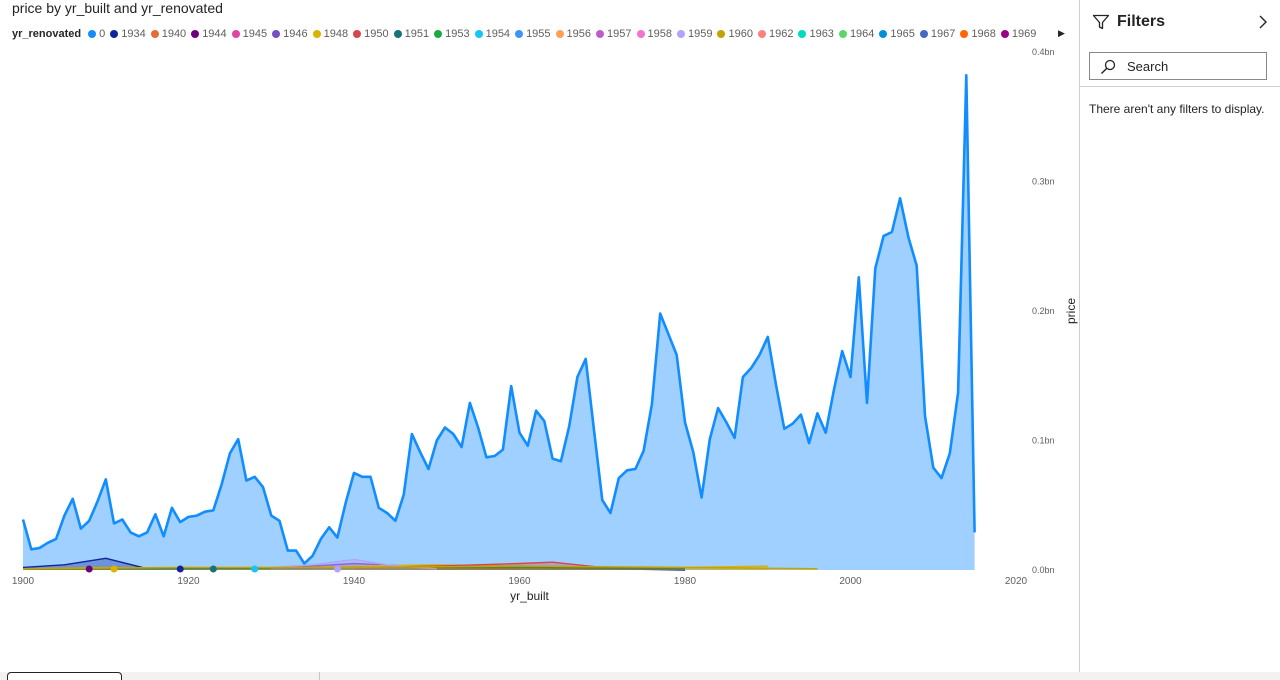 The image size is (1280, 680). I want to click on x-tick-label: 2000, so click(850, 581).